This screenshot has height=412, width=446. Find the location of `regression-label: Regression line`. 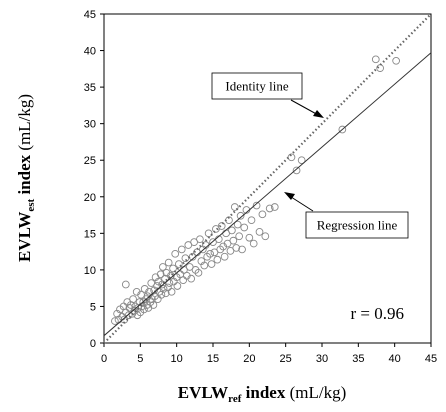

regression-label: Regression line is located at coordinates (357, 225).